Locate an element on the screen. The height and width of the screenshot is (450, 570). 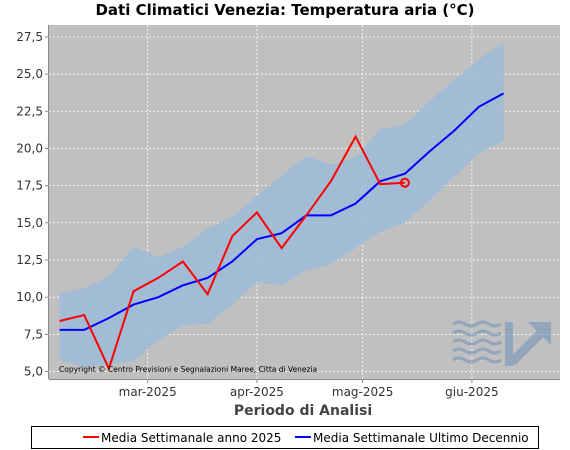
y-tick-label: 22,5 is located at coordinates (29, 111).